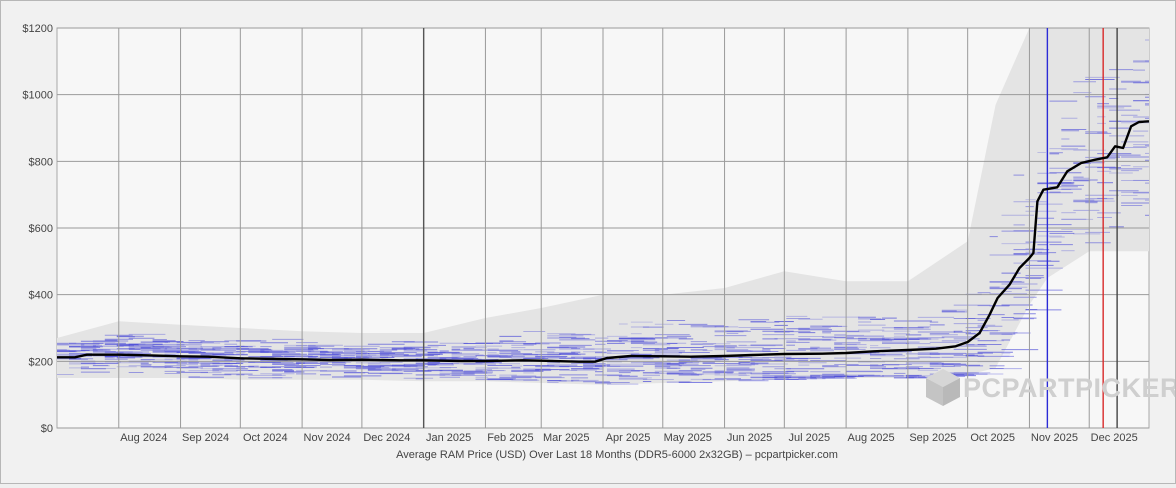  I want to click on y-tick-label: $800, so click(41, 162).